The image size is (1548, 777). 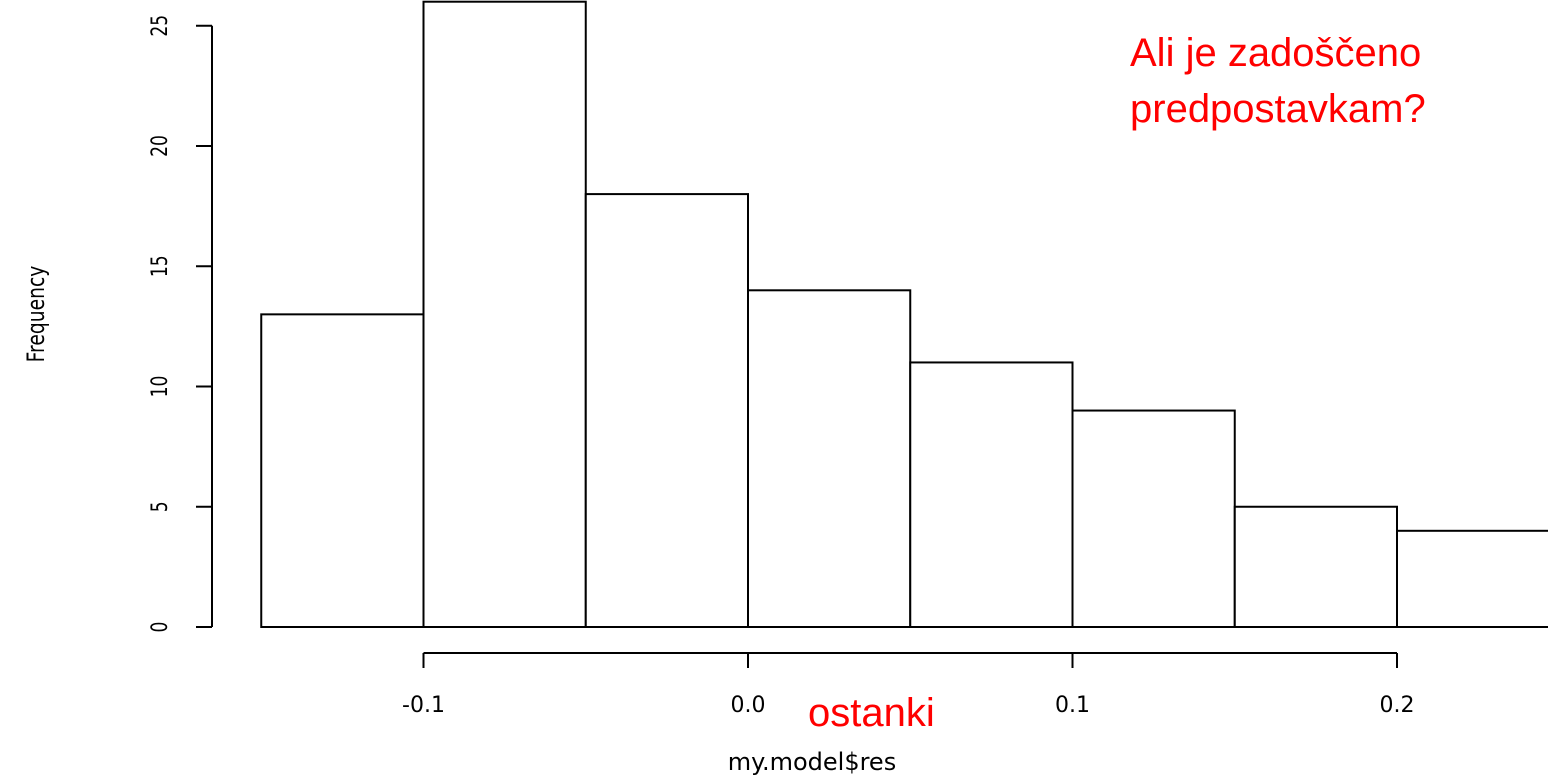 I want to click on annotation-question-line2: predpostavkam?, so click(x=1278, y=109).